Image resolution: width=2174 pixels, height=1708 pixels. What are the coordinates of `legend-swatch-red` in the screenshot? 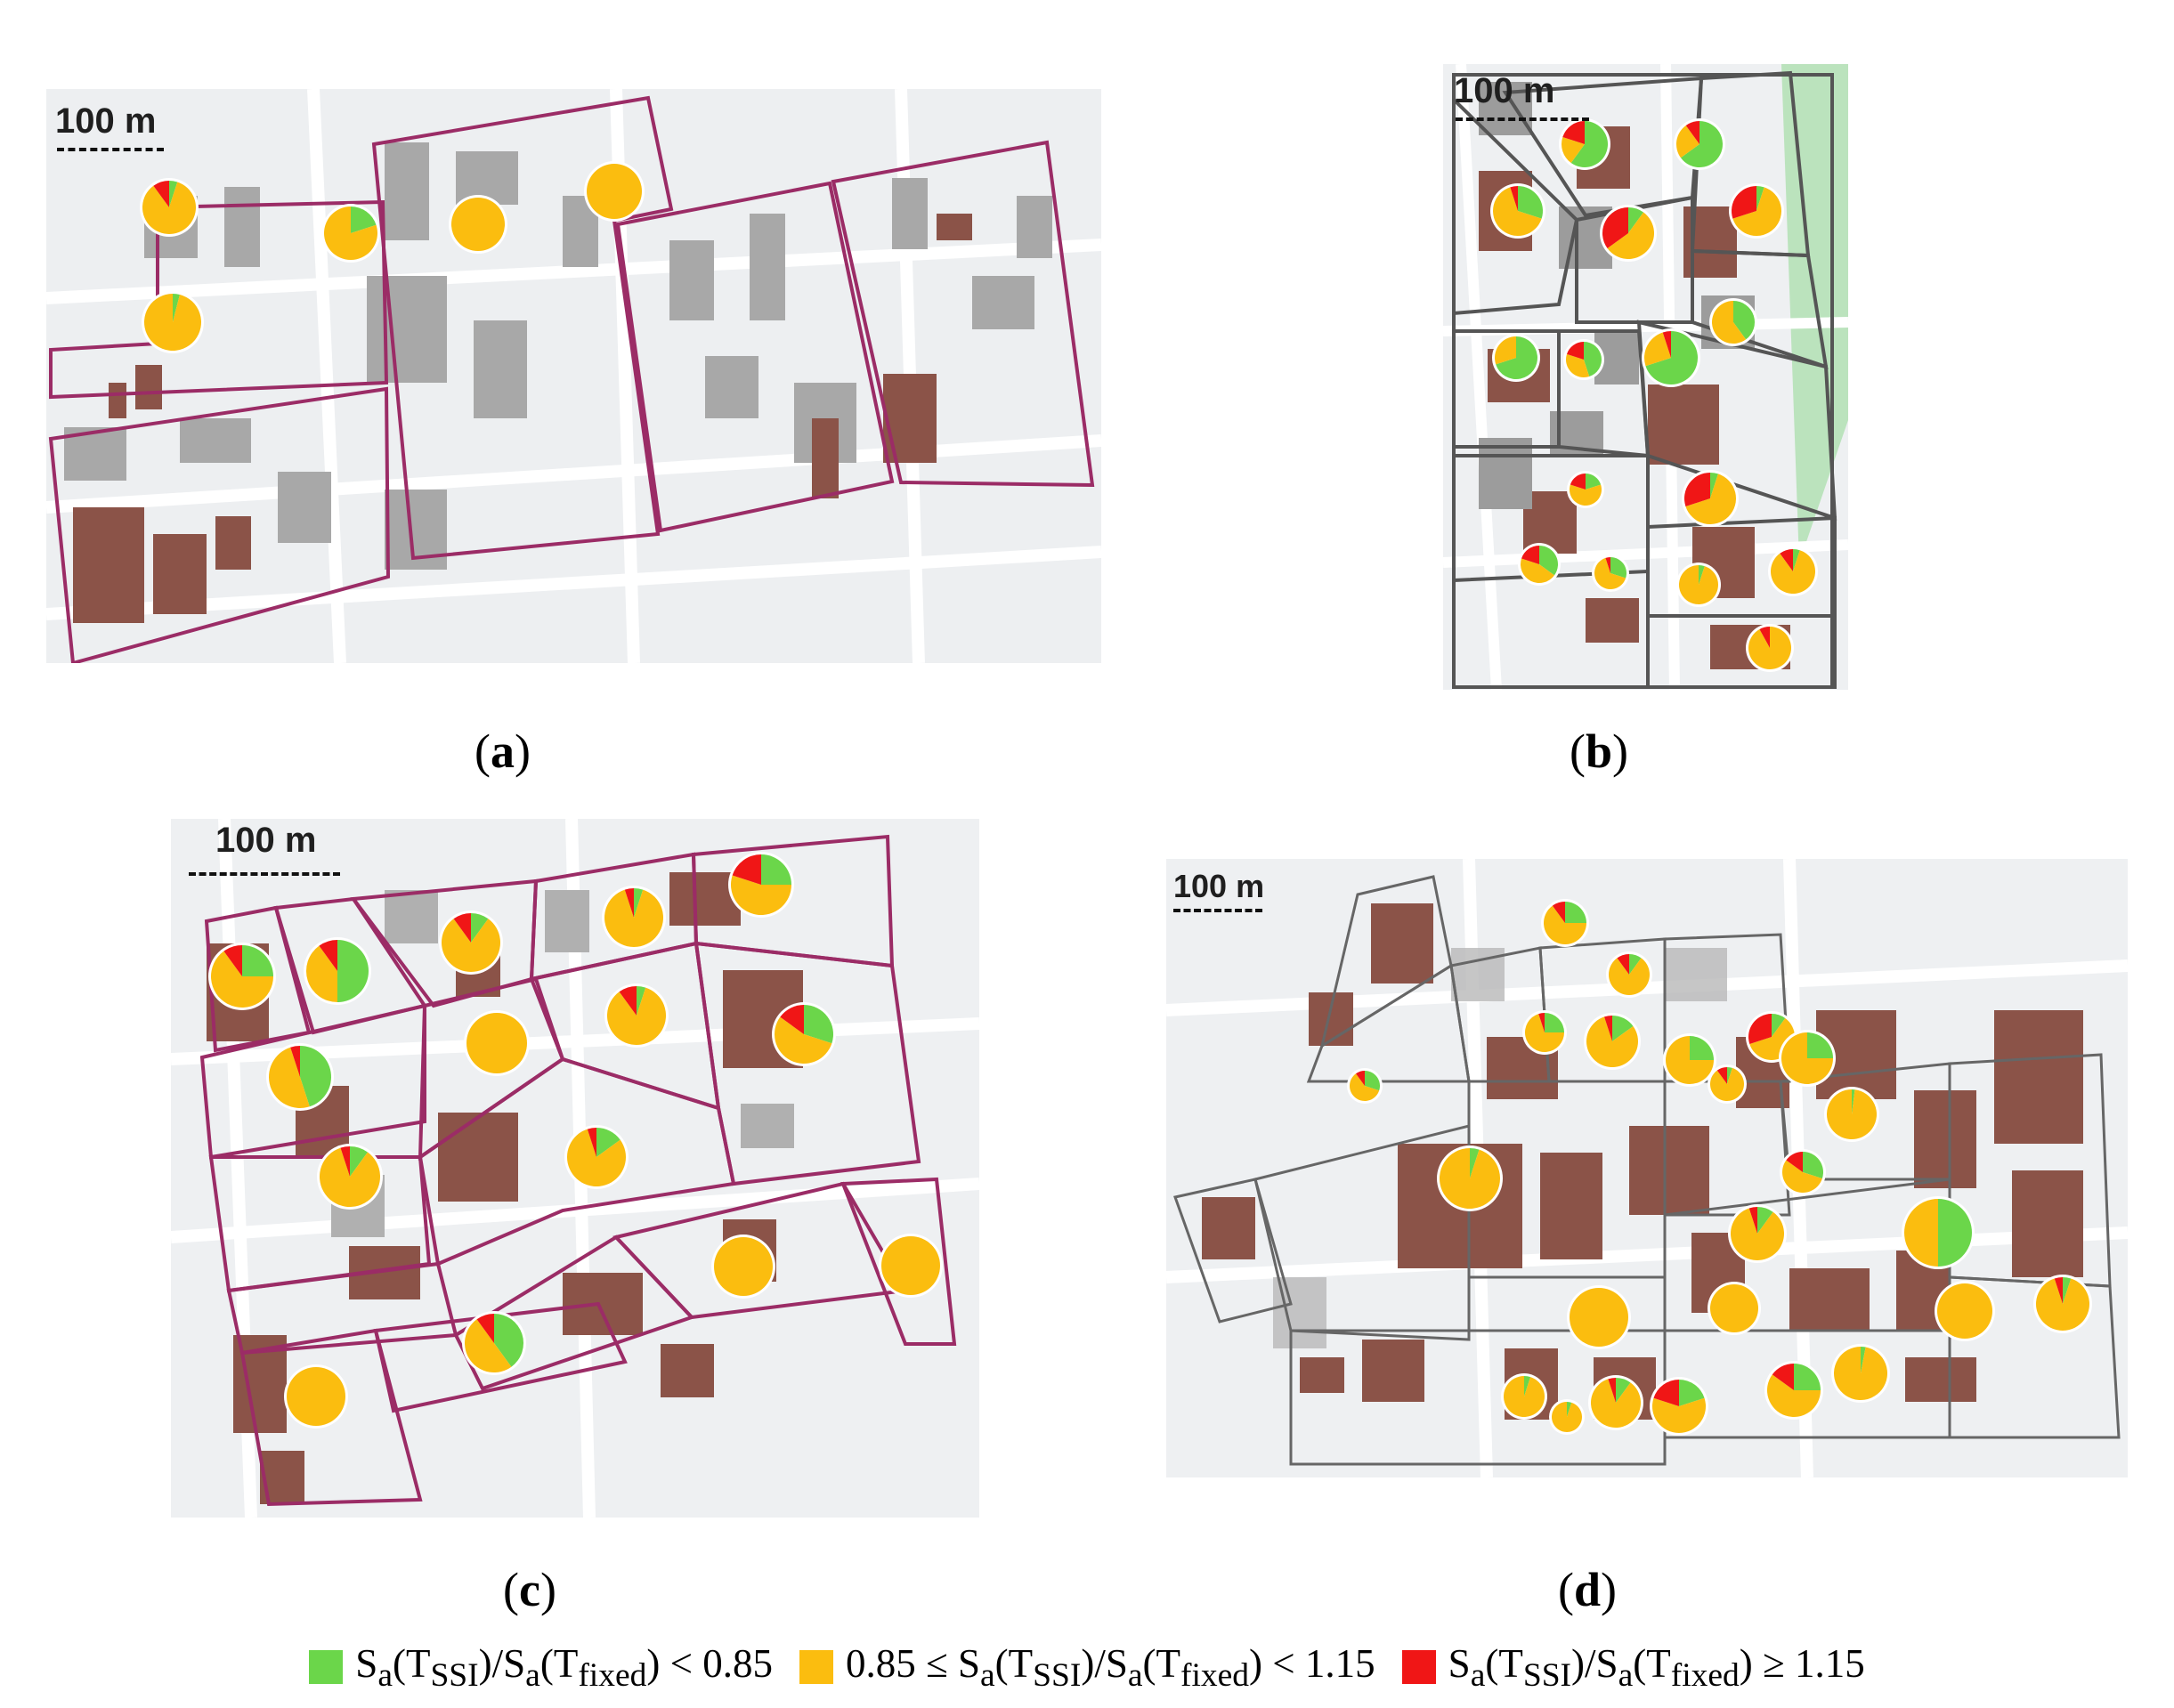 It's located at (1418, 1667).